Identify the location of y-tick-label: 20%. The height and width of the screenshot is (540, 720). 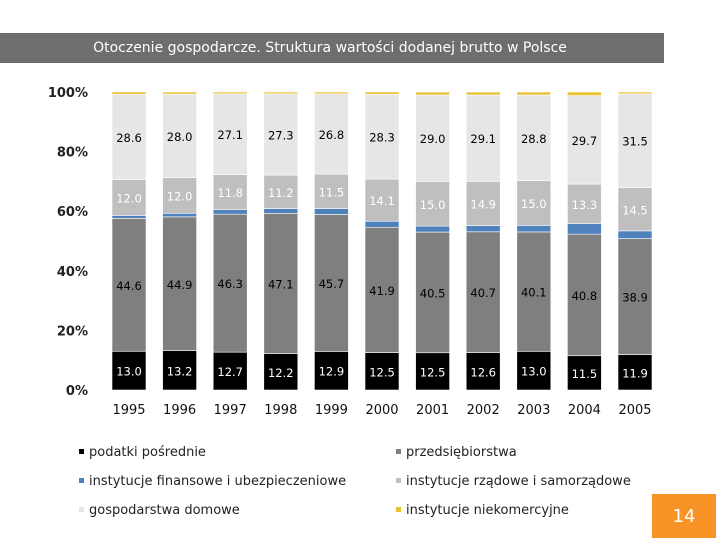
(72, 331).